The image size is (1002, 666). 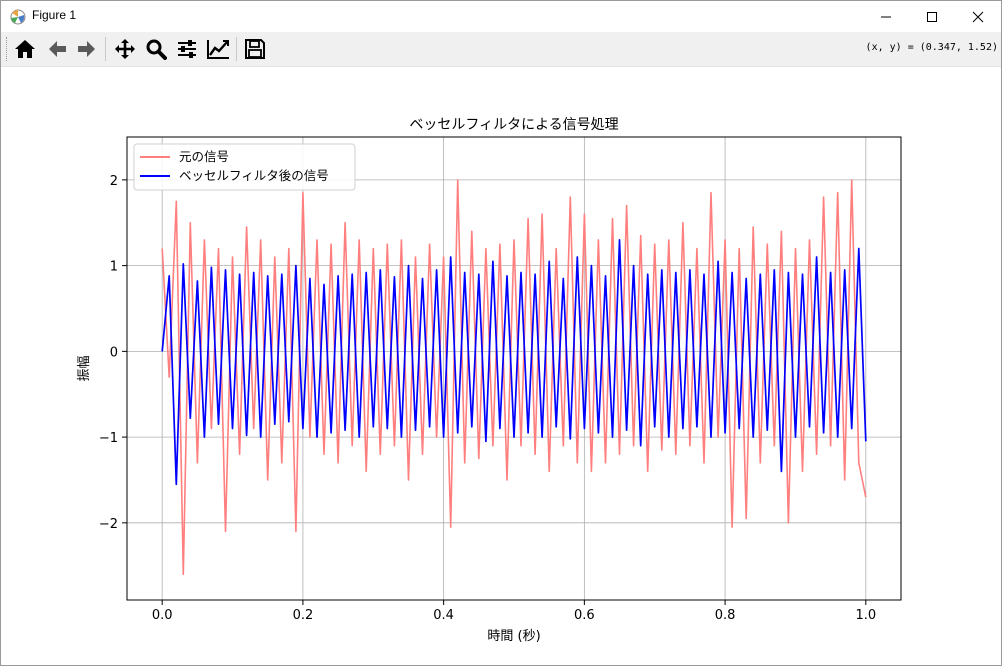 I want to click on pan-button, so click(x=125, y=49).